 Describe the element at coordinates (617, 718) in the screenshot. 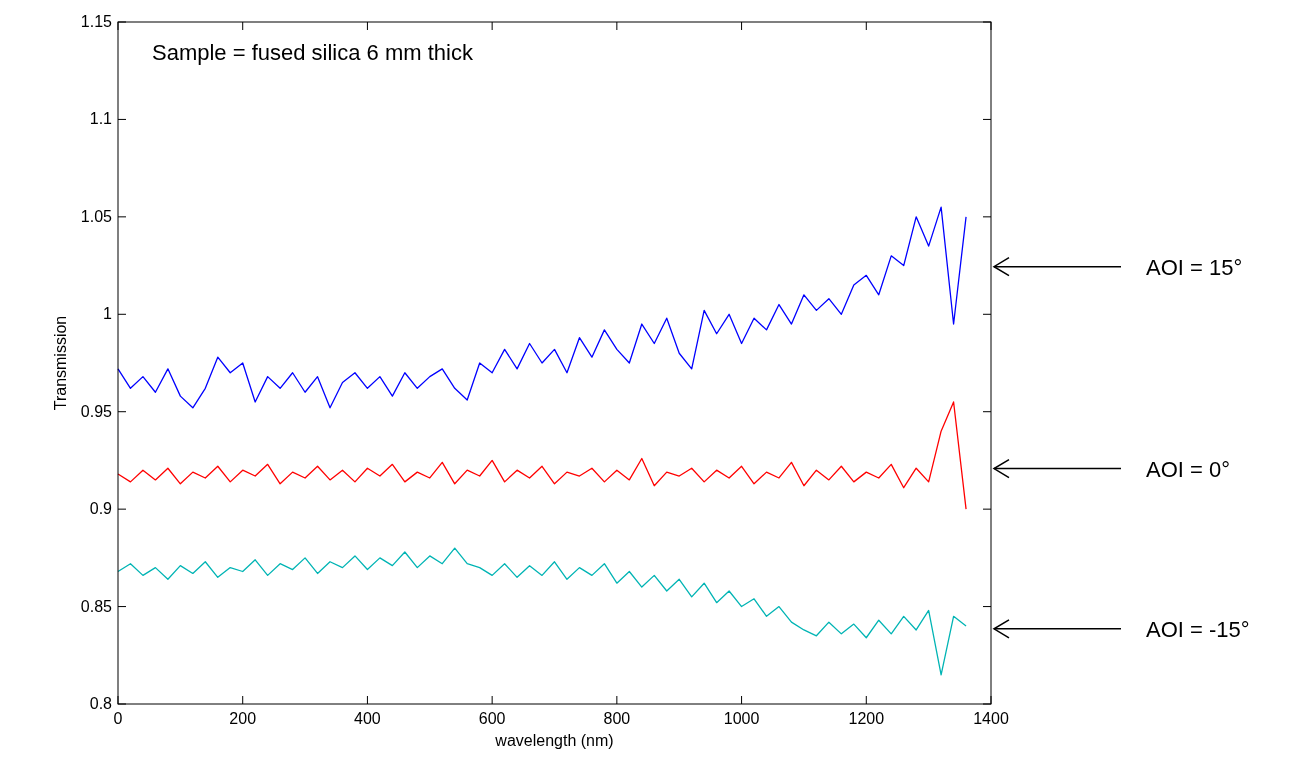

I see `x-tick-label: 800` at that location.